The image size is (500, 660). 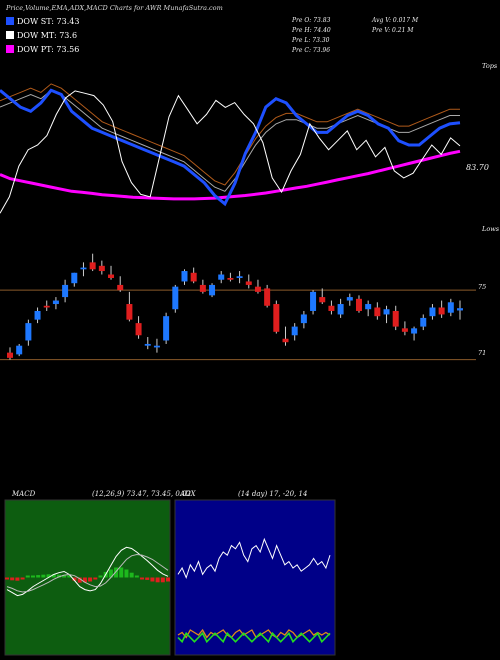 What do you see at coordinates (10, 35) in the screenshot?
I see `legend-mt-swatch` at bounding box center [10, 35].